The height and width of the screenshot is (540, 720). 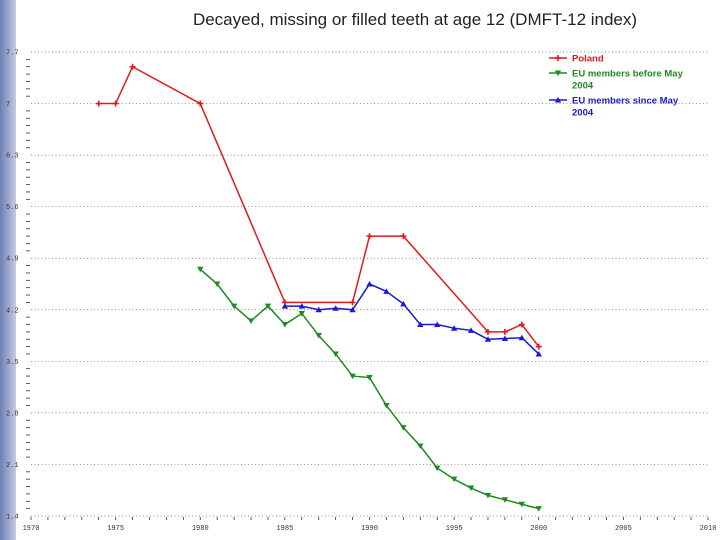 I want to click on y-tick-label: 2.1, so click(x=12, y=466).